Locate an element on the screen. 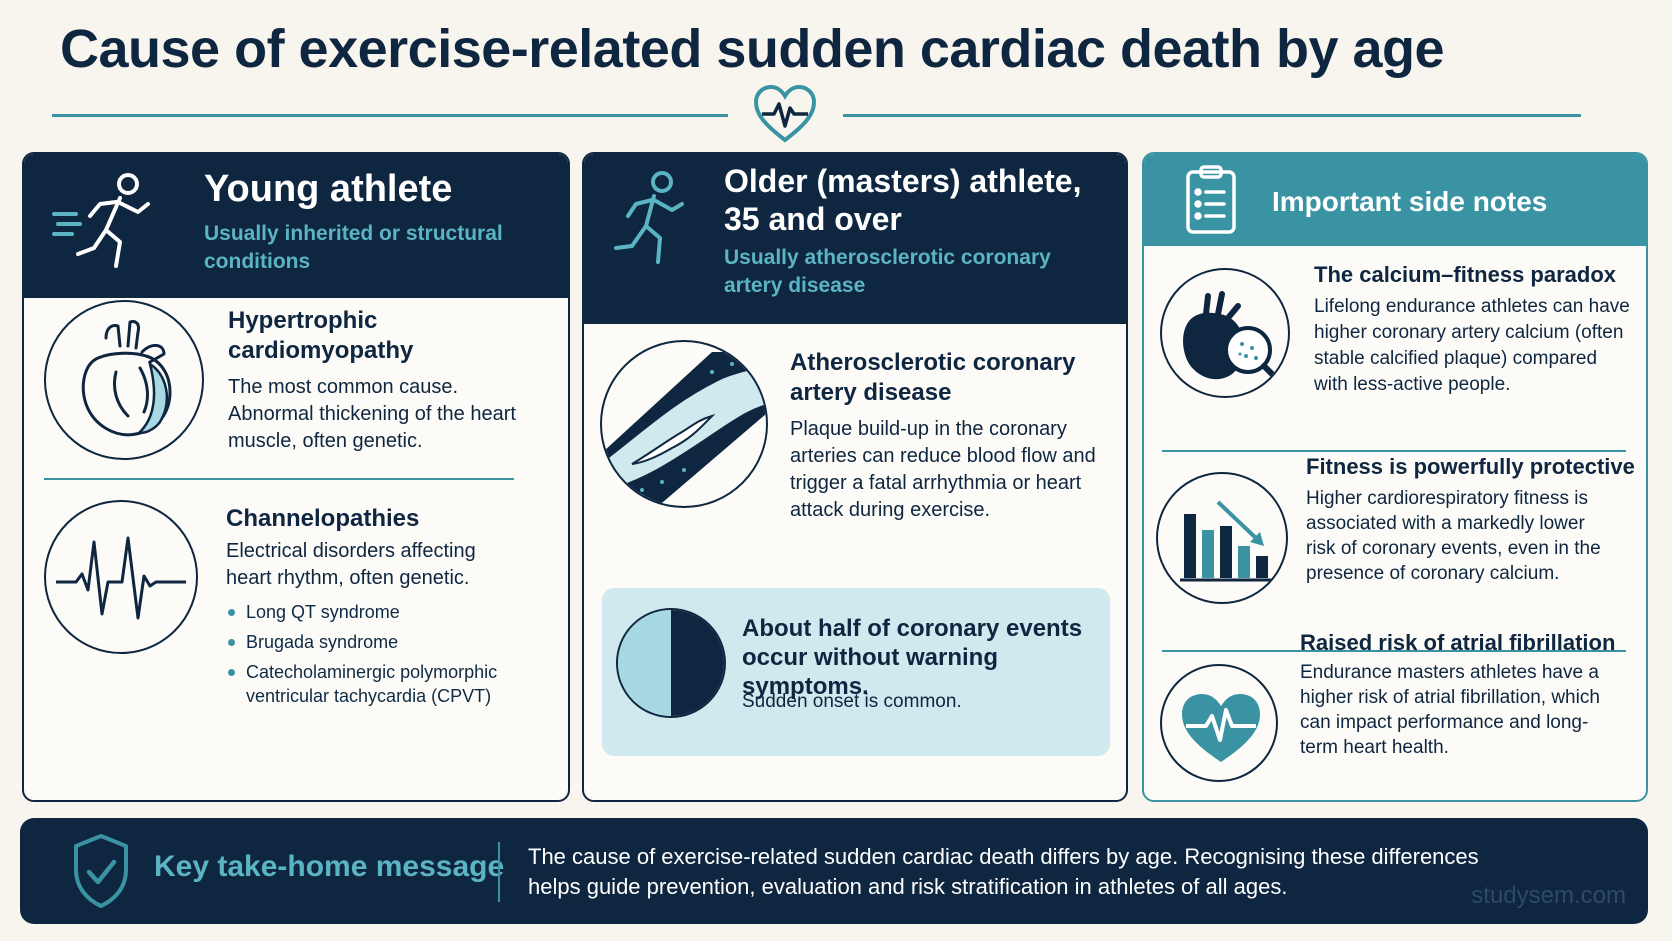  side-notes-heading: Important side notes is located at coordinates (1410, 201).